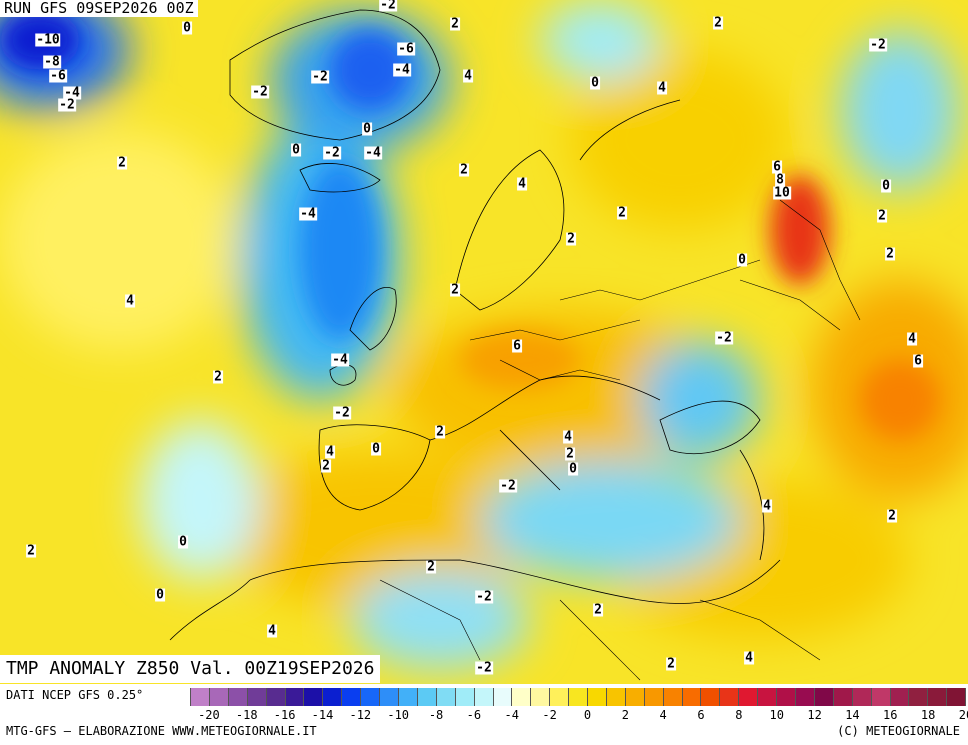  Describe the element at coordinates (209, 715) in the screenshot. I see `legend-tick-label: -20` at that location.